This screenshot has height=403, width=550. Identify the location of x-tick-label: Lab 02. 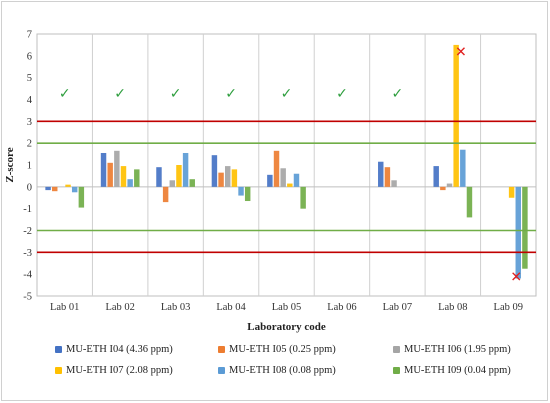
(119, 307).